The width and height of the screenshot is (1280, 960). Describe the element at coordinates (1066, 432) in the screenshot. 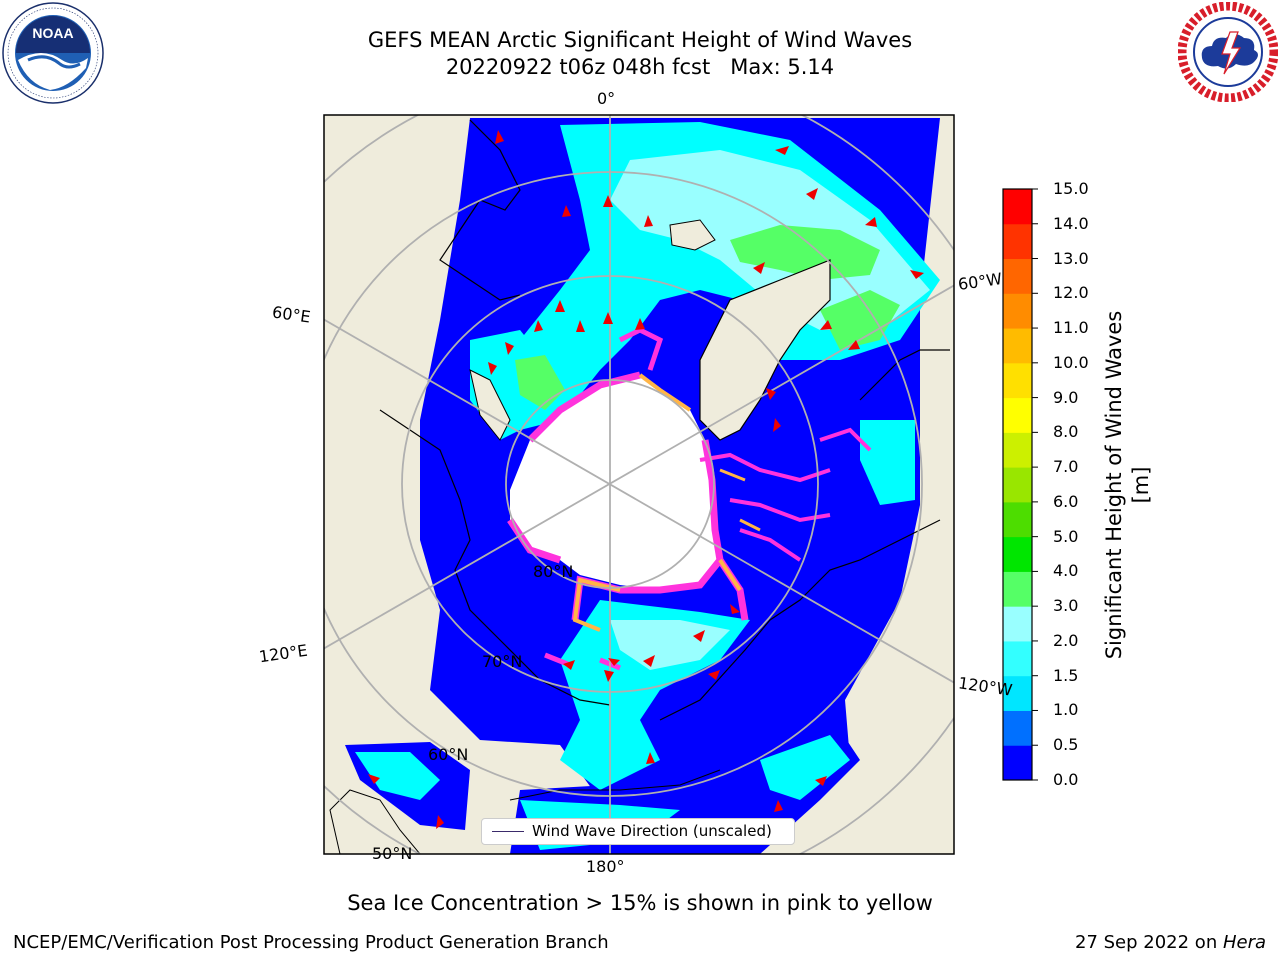

I see `colorbar-tick-label: 8.0` at that location.